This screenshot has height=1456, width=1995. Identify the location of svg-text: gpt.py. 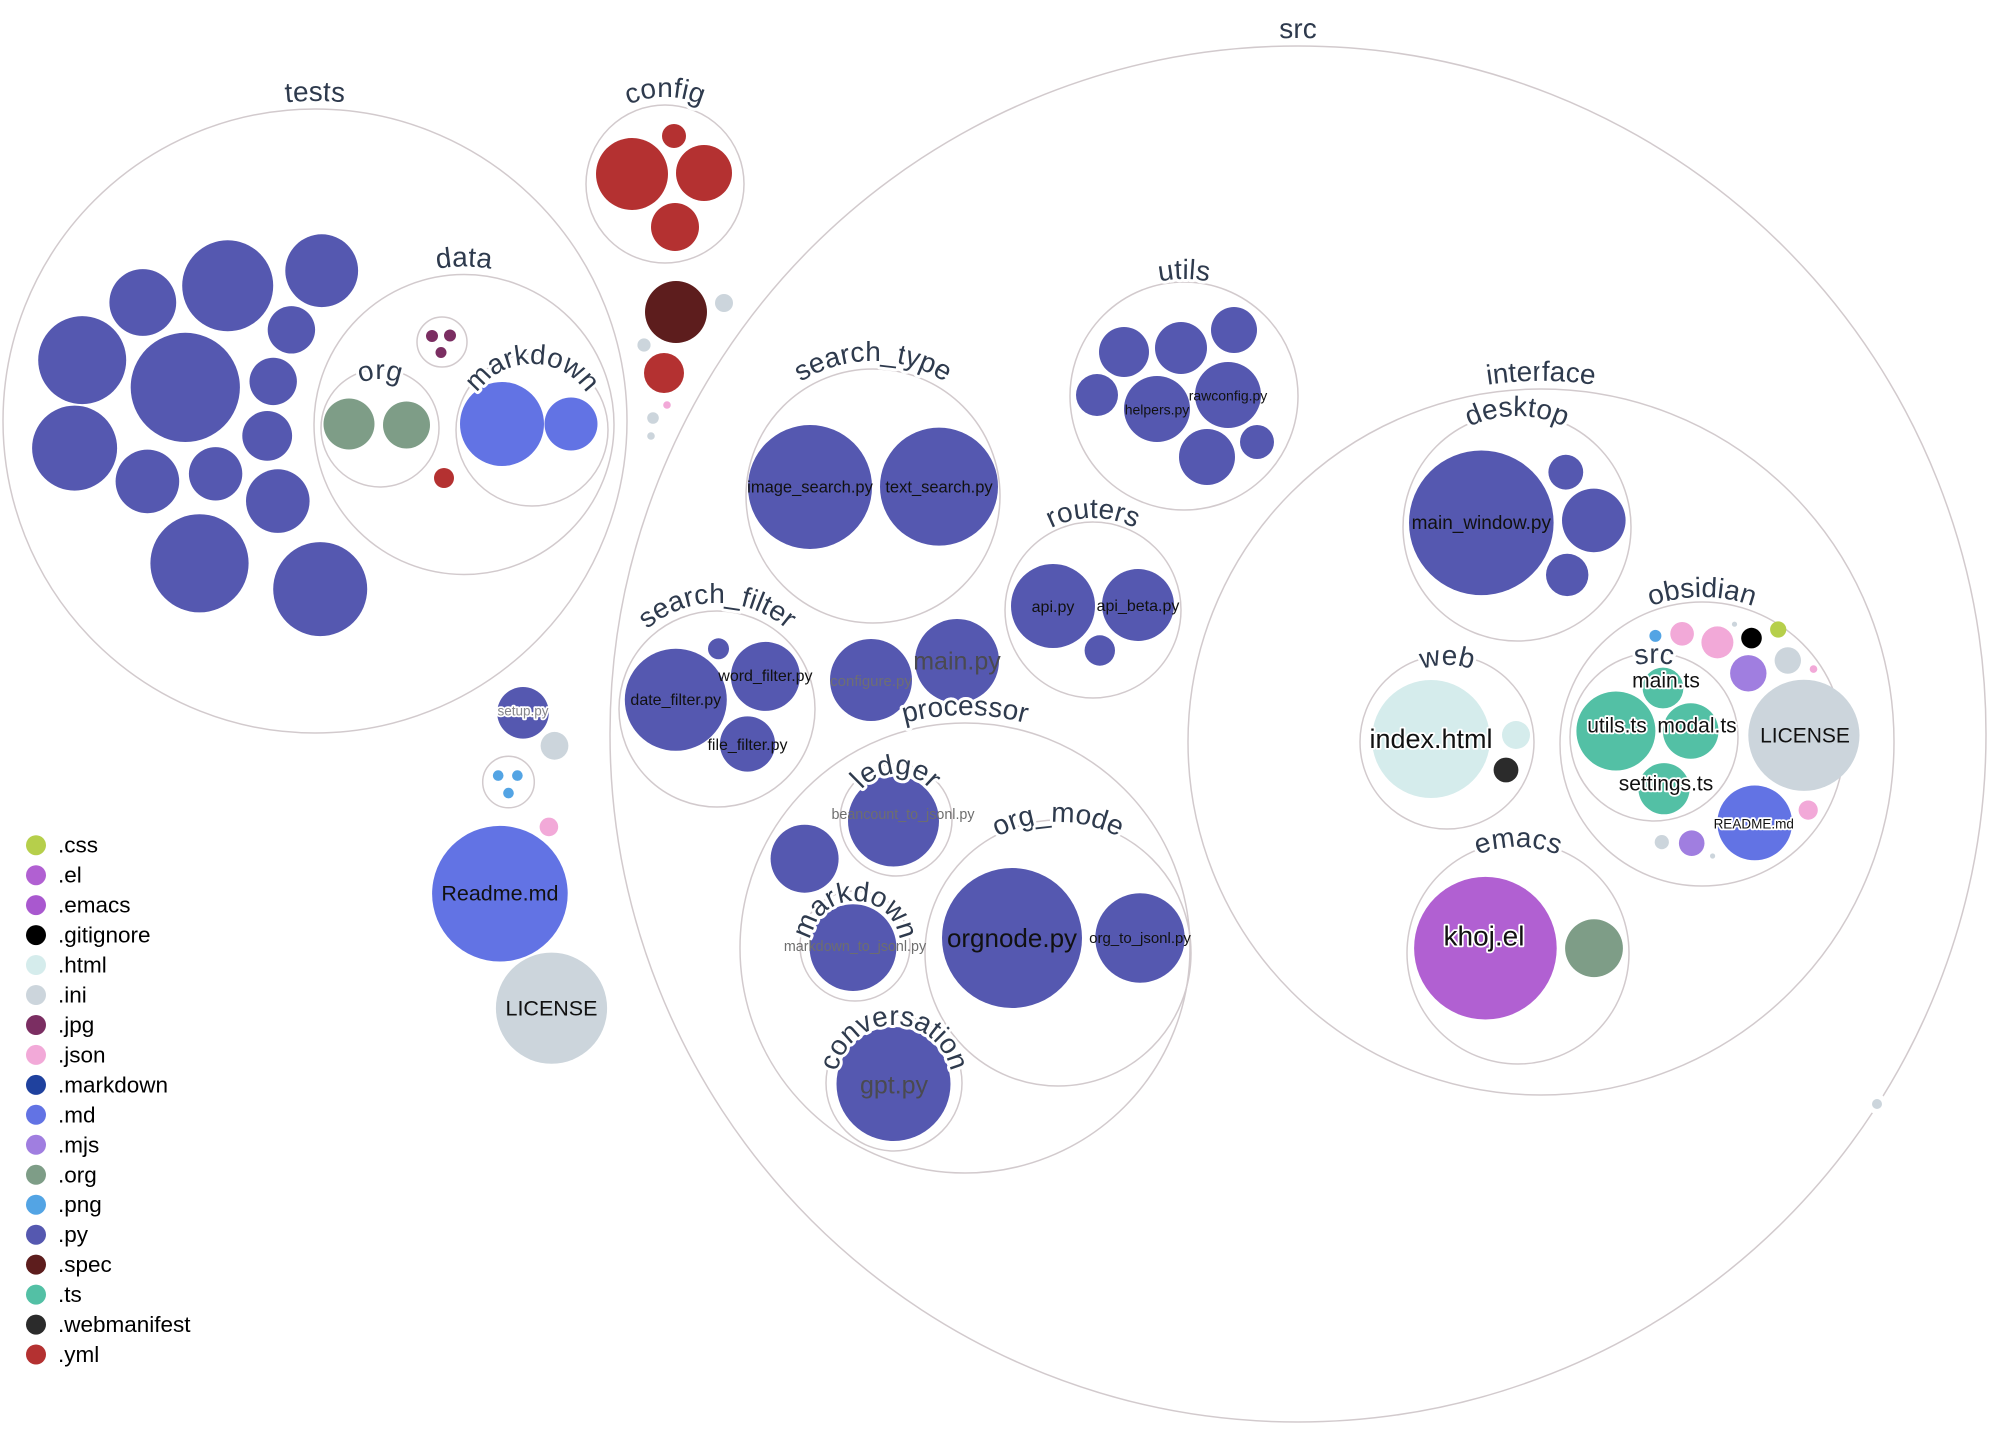
(894, 1086).